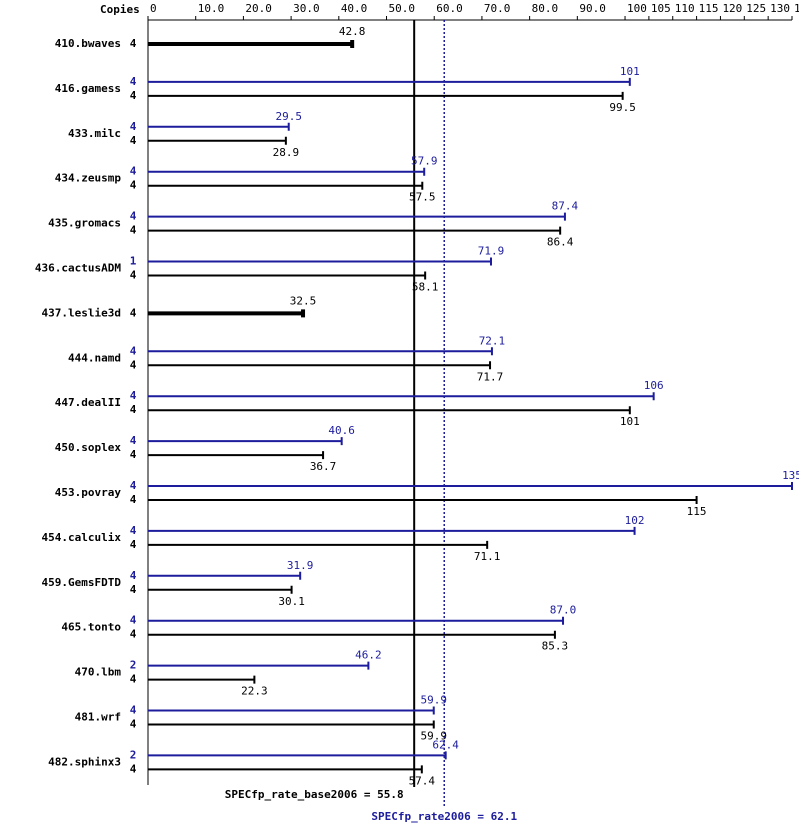 The width and height of the screenshot is (799, 831). I want to click on x-tick-label: 50.0, so click(402, 8).